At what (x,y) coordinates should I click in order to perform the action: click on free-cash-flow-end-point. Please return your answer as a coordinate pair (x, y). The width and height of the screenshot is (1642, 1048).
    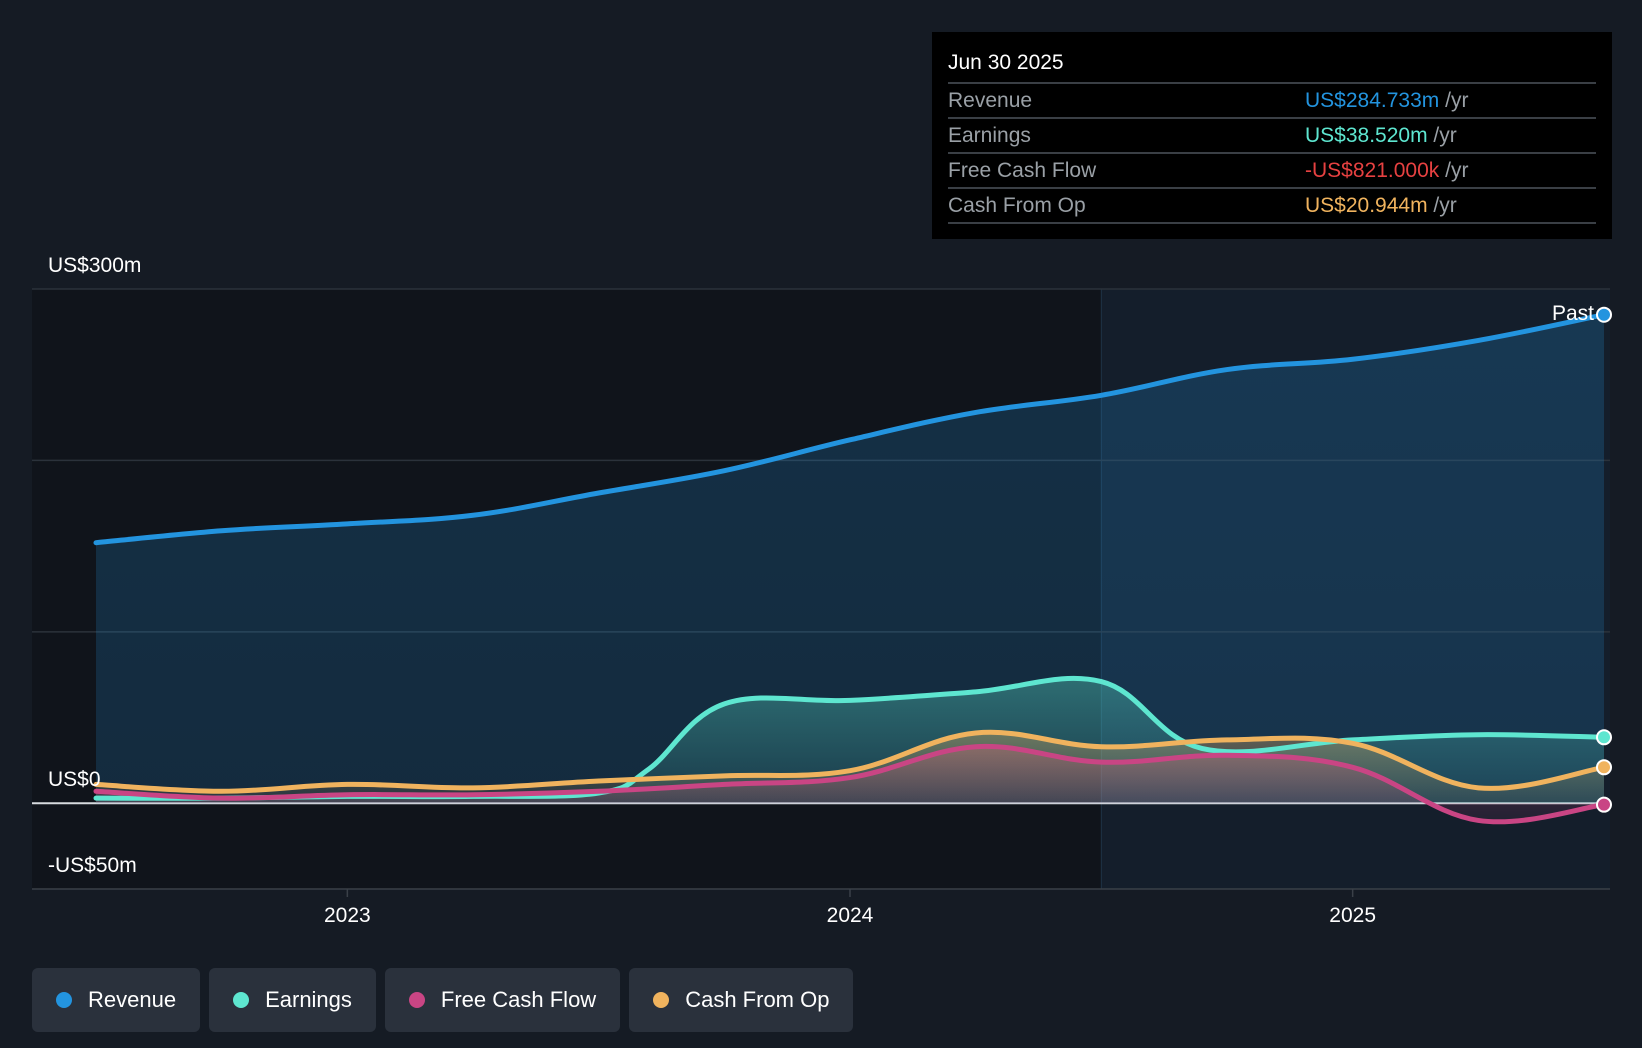
    Looking at the image, I should click on (1604, 804).